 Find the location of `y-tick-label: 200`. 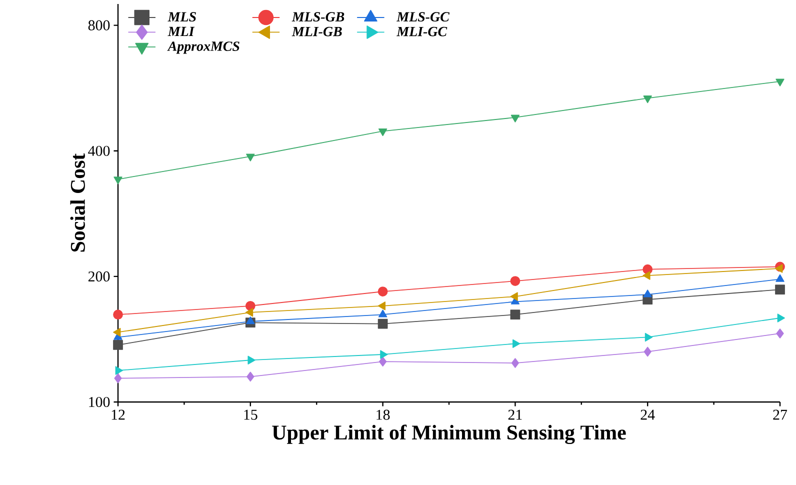

y-tick-label: 200 is located at coordinates (99, 276).